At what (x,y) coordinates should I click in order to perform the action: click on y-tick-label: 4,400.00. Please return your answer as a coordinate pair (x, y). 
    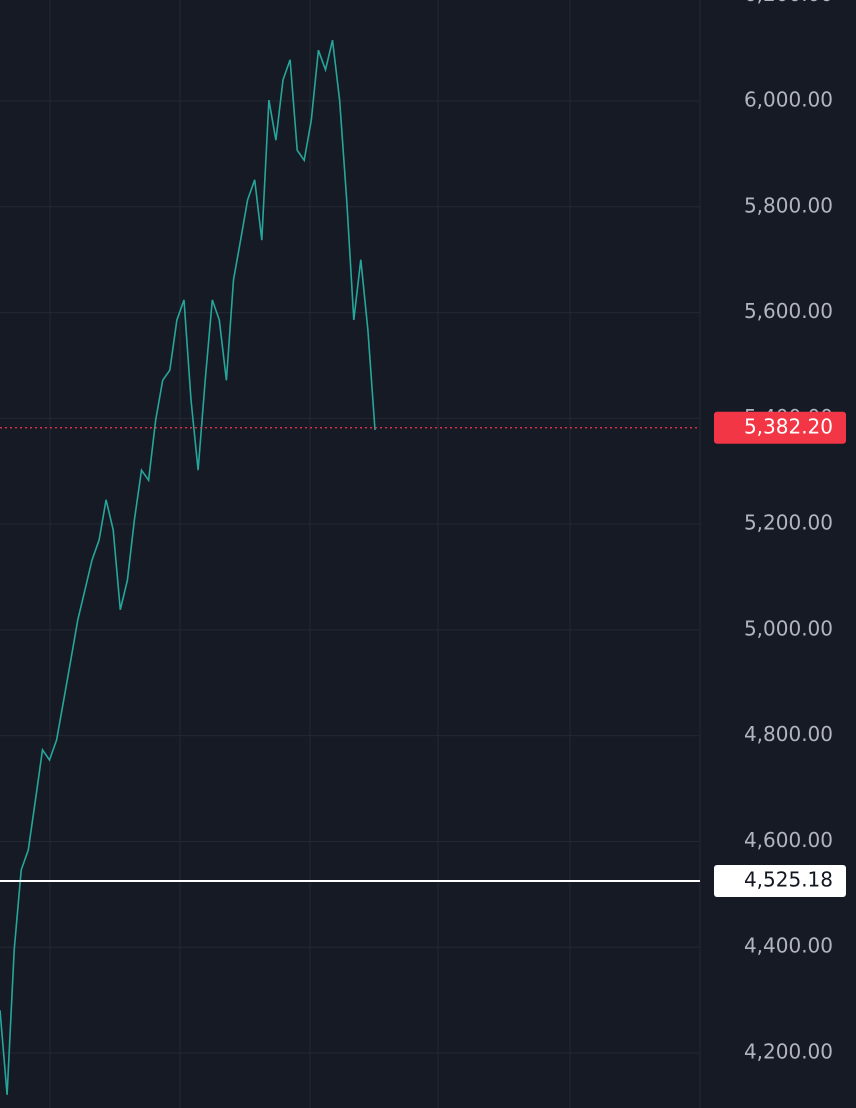
    Looking at the image, I should click on (788, 946).